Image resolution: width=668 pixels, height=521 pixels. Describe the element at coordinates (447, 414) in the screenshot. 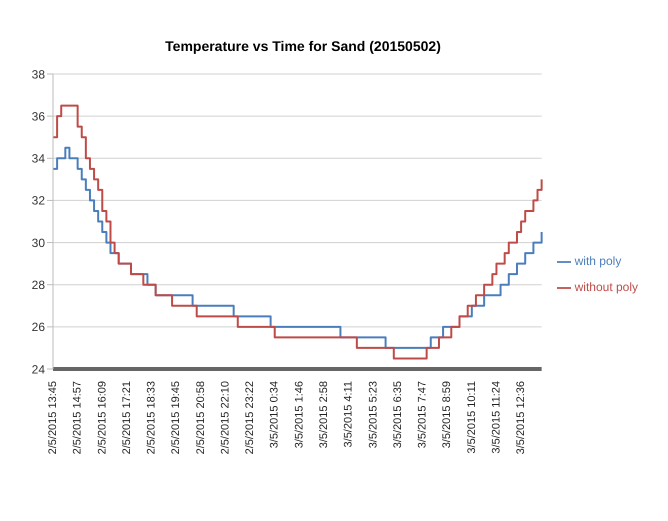

I see `x-tick-label: 3/5/2015 8:59` at that location.